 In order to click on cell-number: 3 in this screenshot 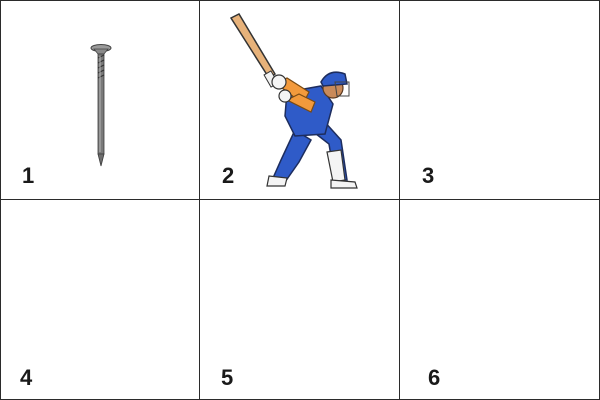, I will do `click(428, 175)`.